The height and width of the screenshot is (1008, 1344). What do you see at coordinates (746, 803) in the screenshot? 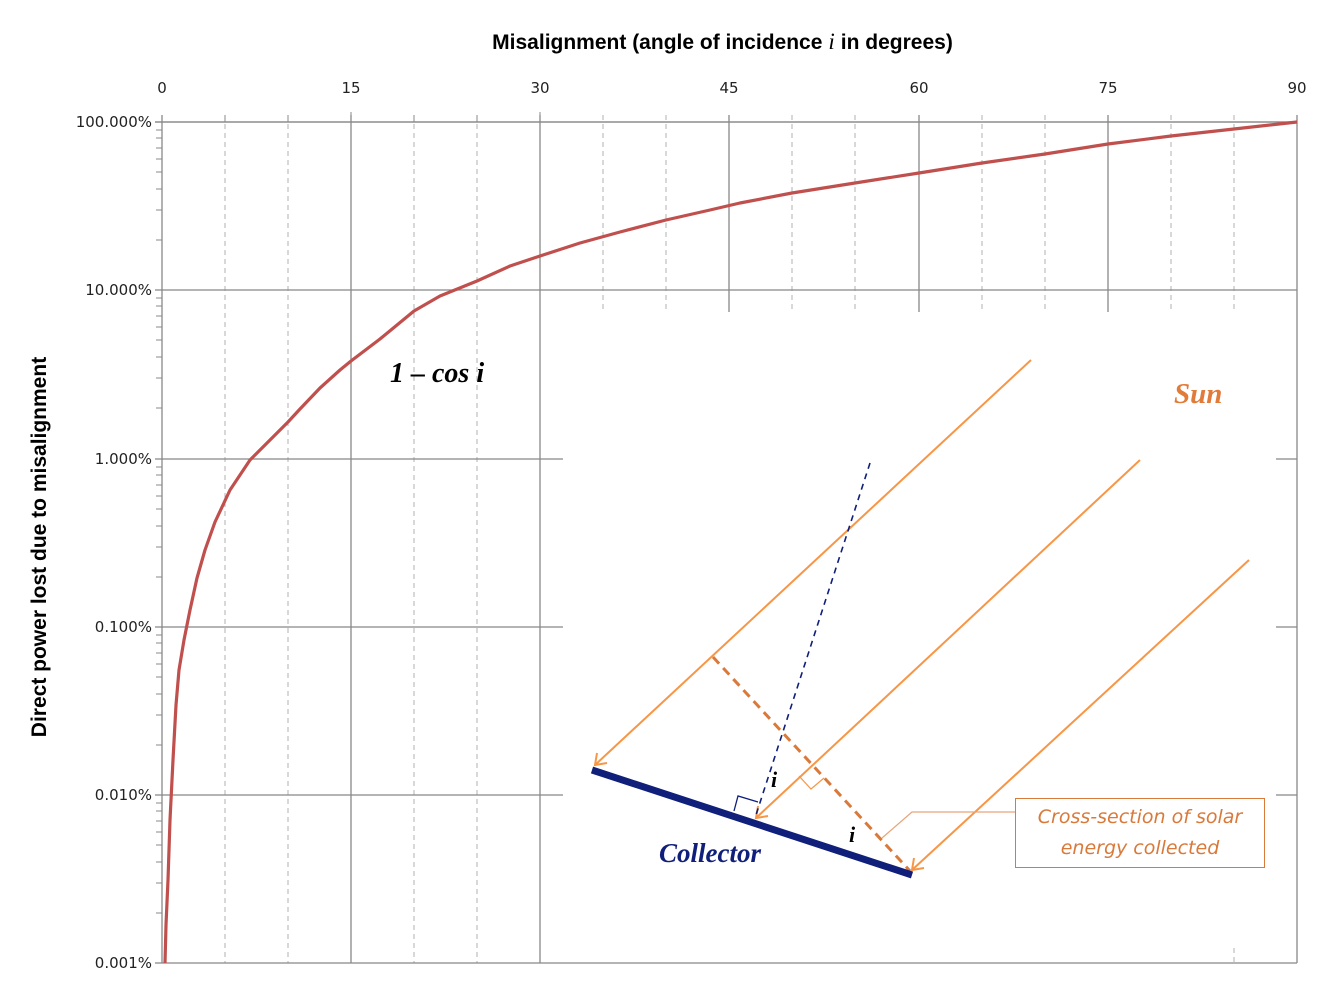
I see `right-angle-blue` at bounding box center [746, 803].